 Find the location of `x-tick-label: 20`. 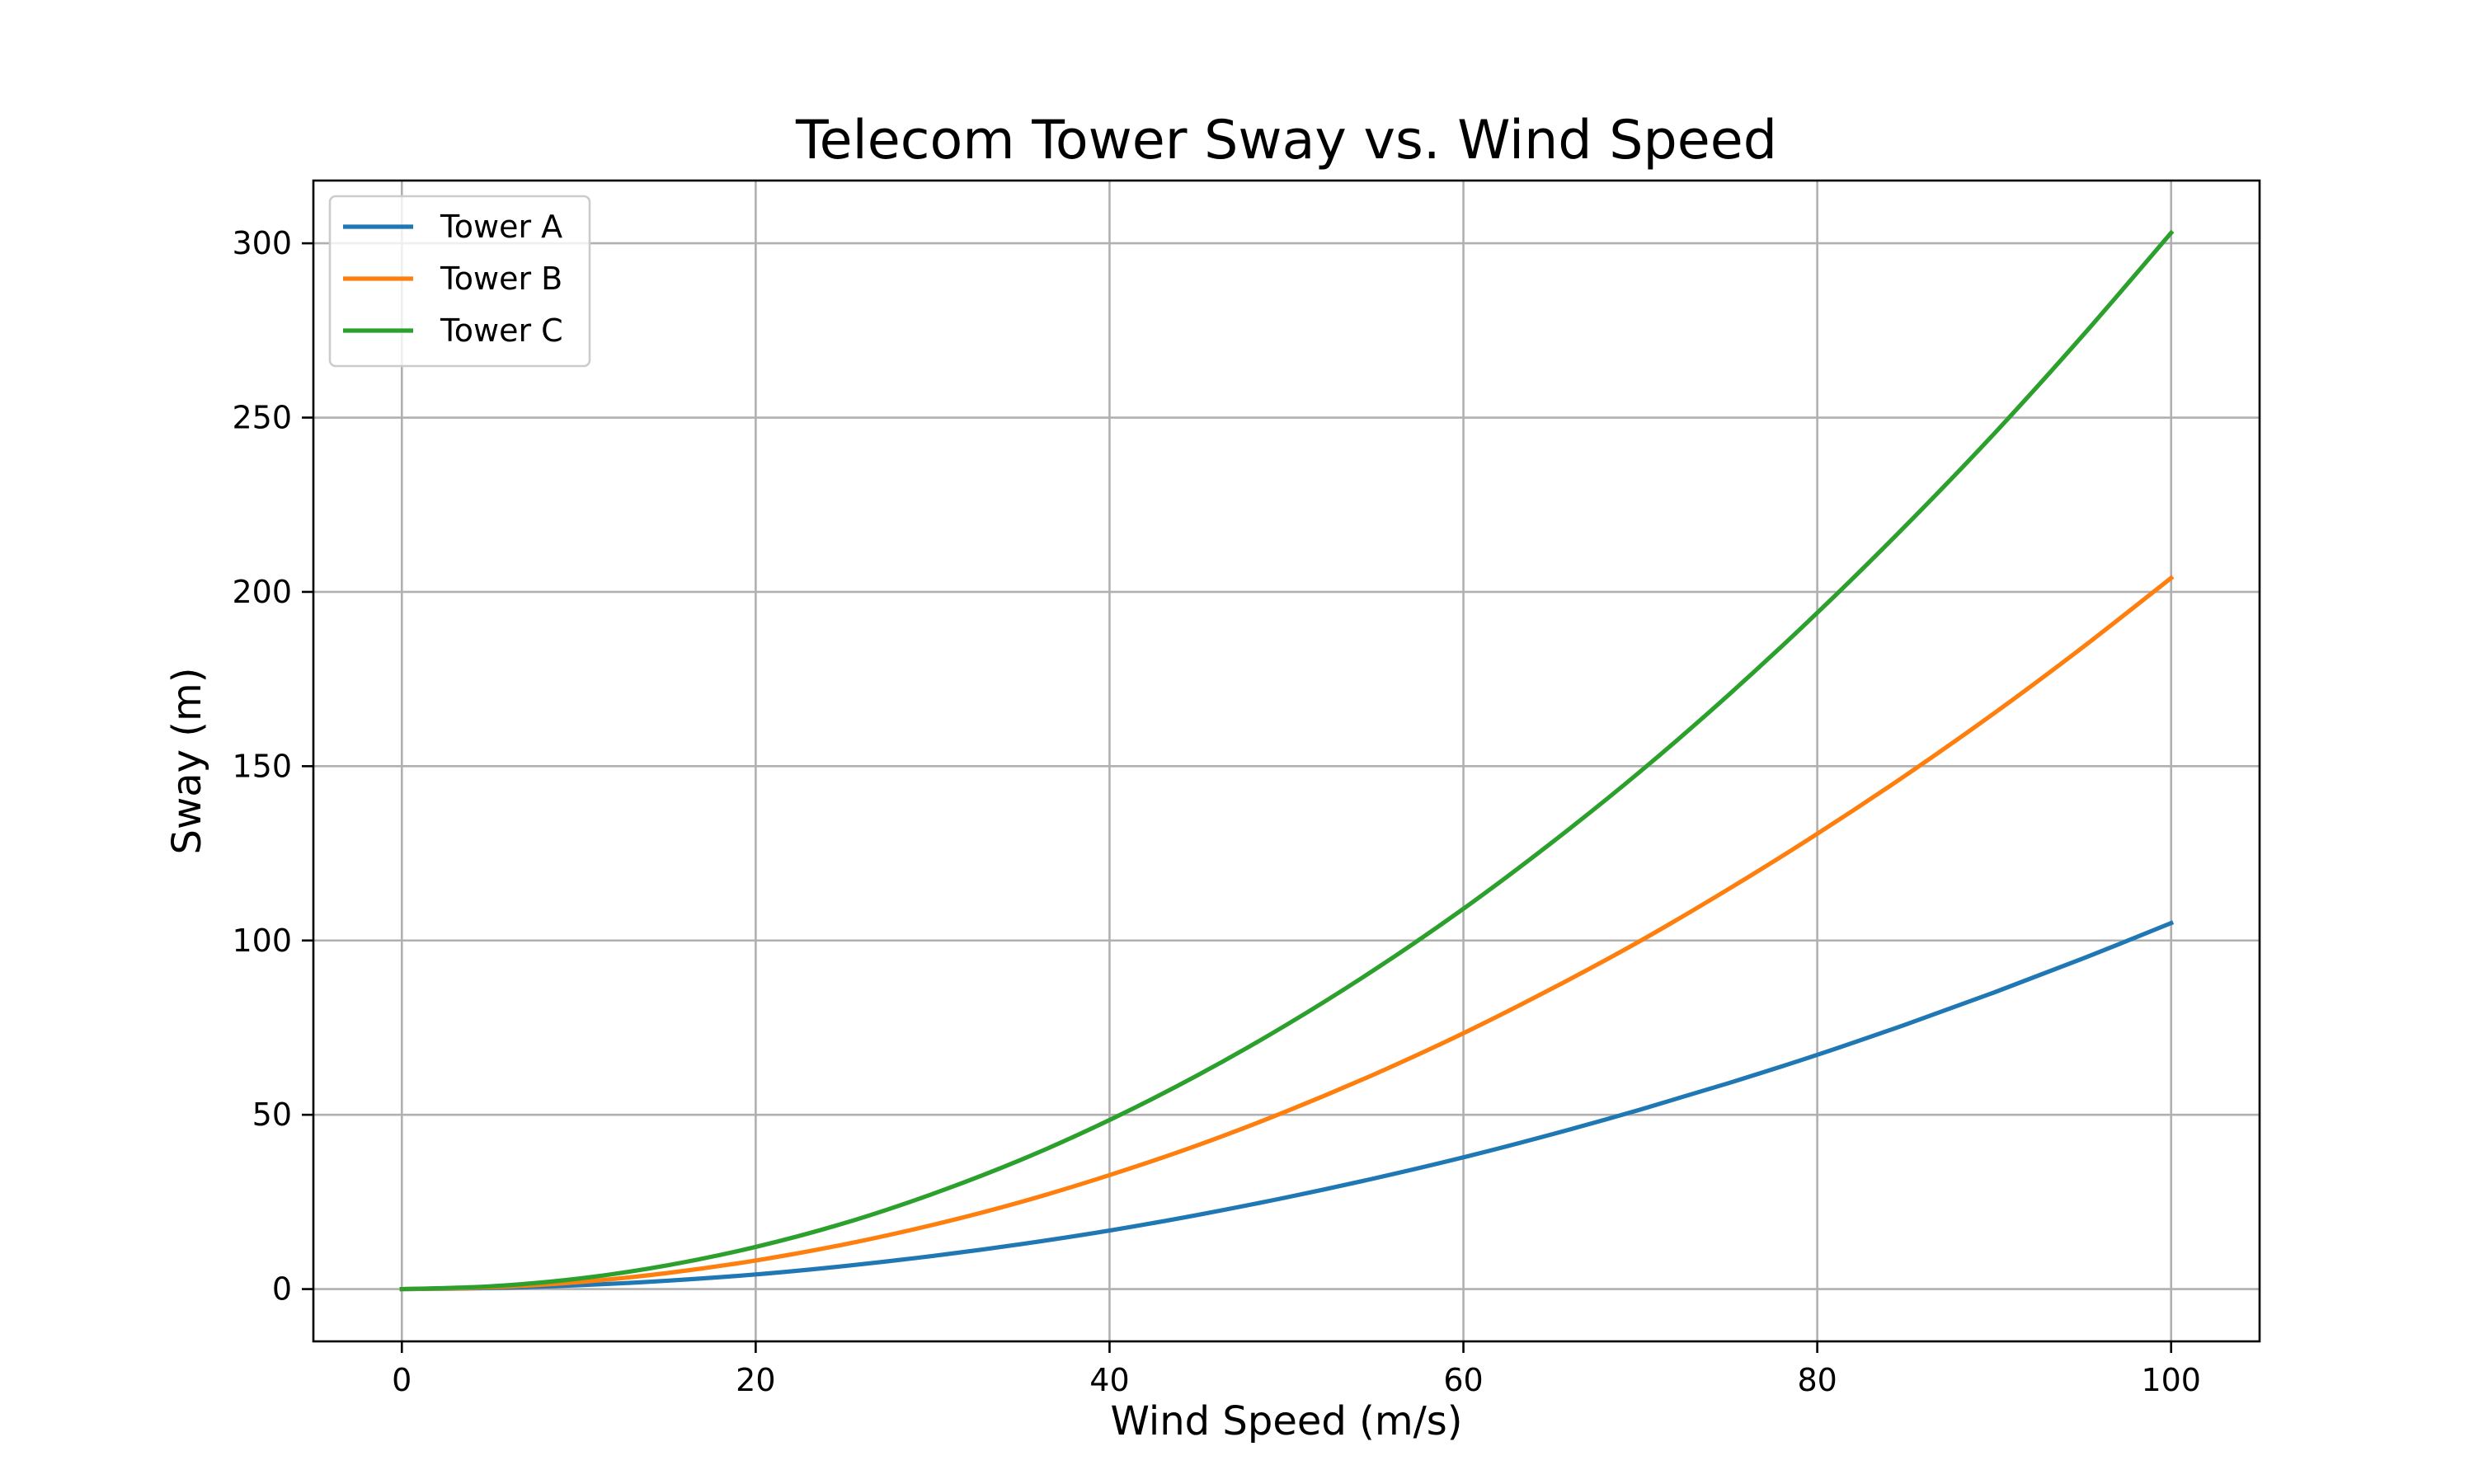

x-tick-label: 20 is located at coordinates (755, 1380).